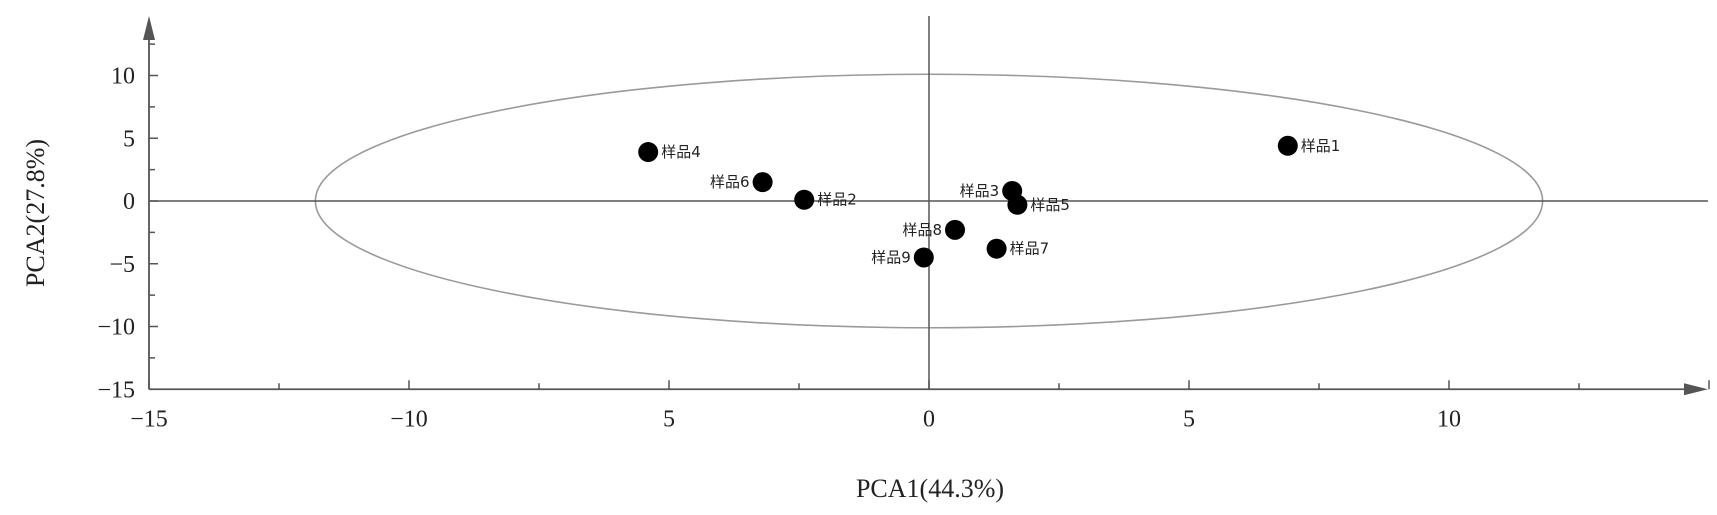 The height and width of the screenshot is (515, 1717). Describe the element at coordinates (149, 28) in the screenshot. I see `y-axis-arrow-icon` at that location.